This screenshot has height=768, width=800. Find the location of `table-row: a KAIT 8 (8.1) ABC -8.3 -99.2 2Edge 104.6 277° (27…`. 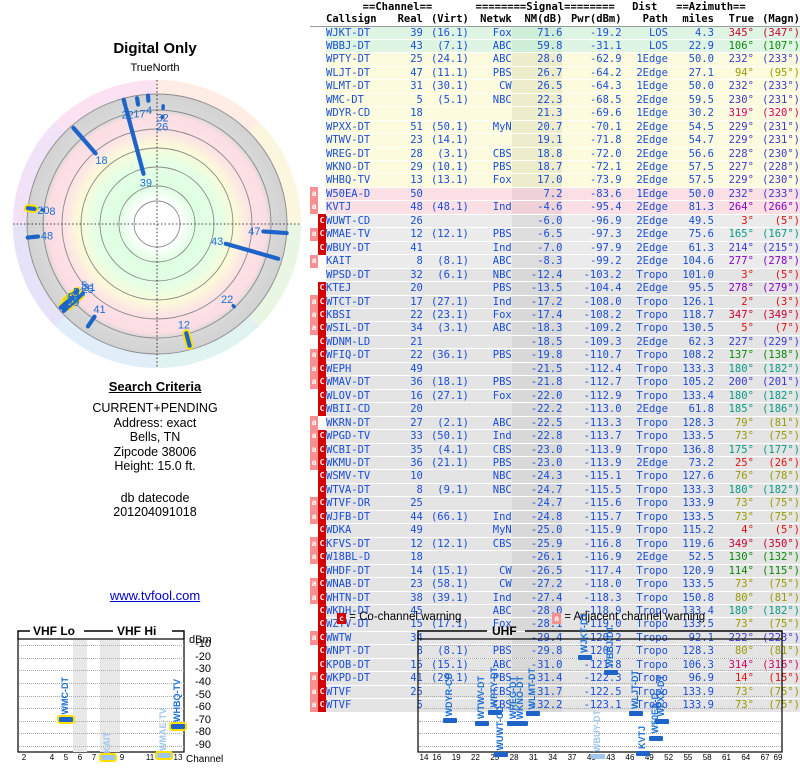

table-row: a KAIT 8 (8.1) ABC -8.3 -99.2 2Edge 104.6 277° (27… is located at coordinates (555, 261).